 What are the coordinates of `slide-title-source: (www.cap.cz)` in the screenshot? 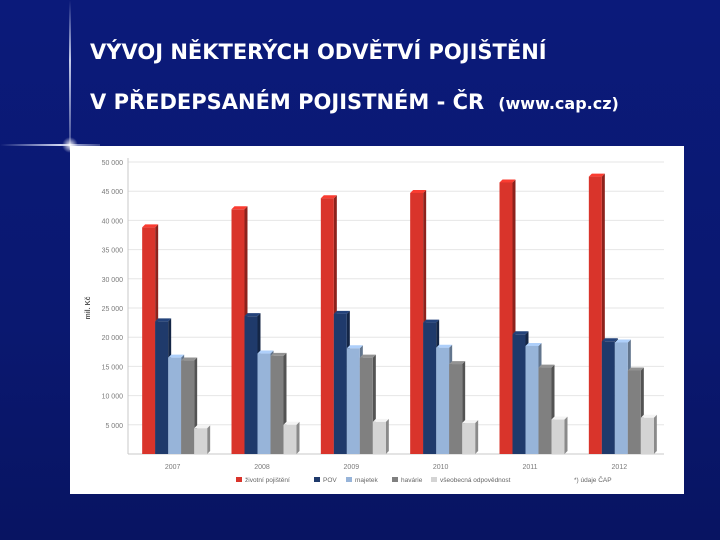 It's located at (558, 103).